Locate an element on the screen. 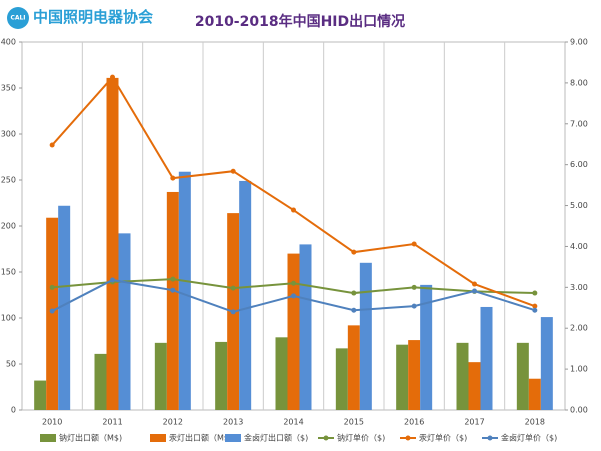 This screenshot has width=601, height=451. y2-tick-label: 7.00 is located at coordinates (579, 123).